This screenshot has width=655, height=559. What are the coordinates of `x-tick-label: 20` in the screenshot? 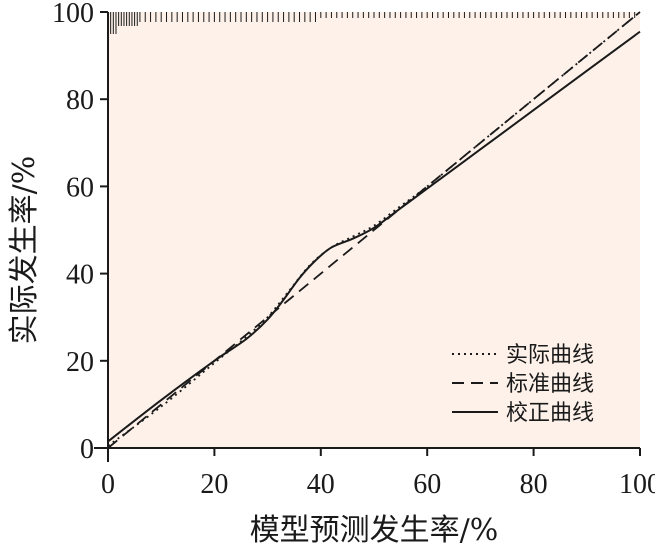 It's located at (214, 484).